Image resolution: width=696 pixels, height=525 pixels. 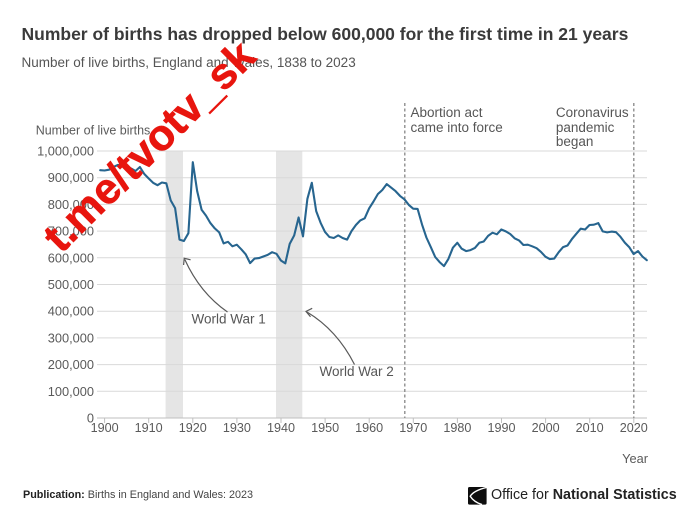 What do you see at coordinates (71, 284) in the screenshot?
I see `svg-text: 500,000` at bounding box center [71, 284].